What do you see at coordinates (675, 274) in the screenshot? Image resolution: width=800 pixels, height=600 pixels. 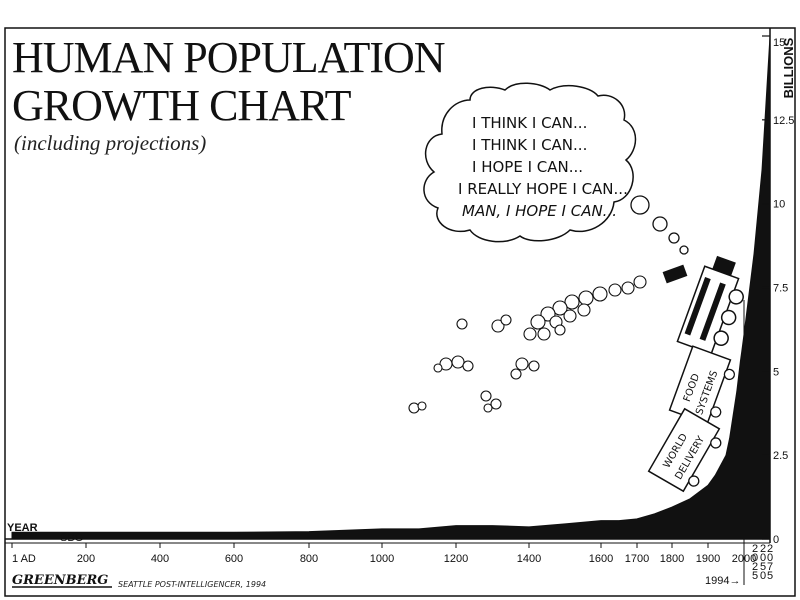 I see `smokestack` at bounding box center [675, 274].